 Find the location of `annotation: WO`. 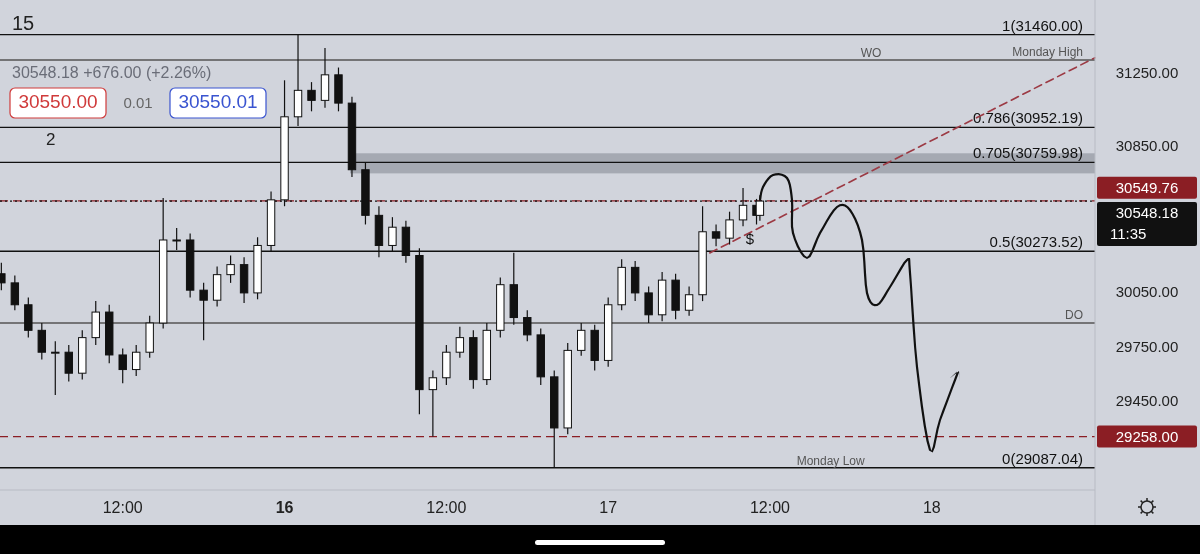

annotation: WO is located at coordinates (871, 53).